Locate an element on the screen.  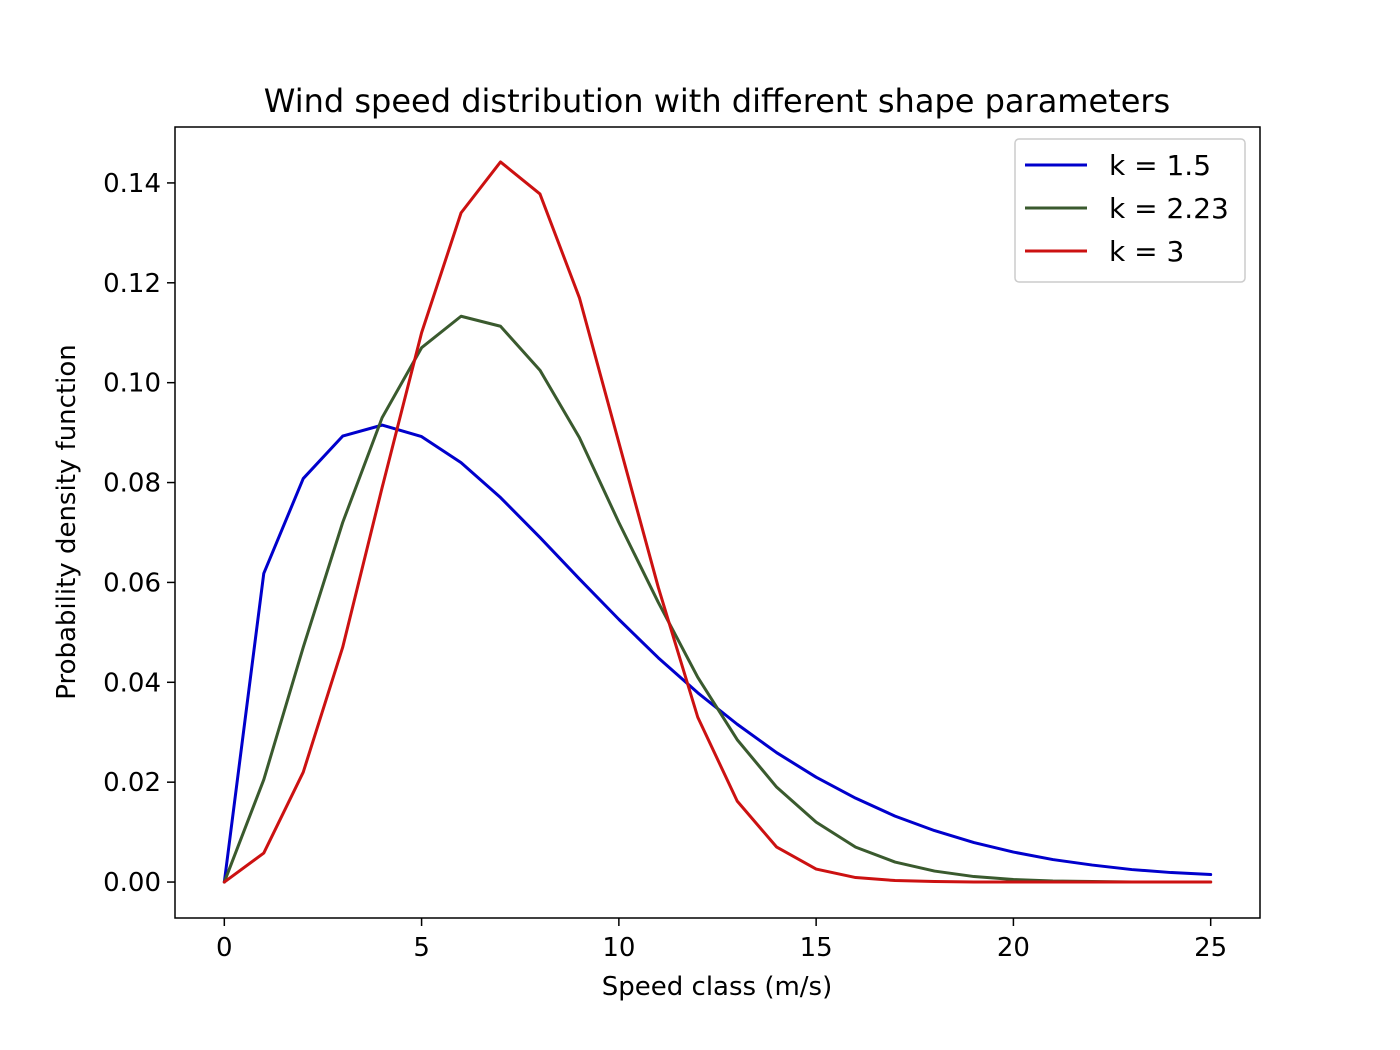
x-tick-label: 25 is located at coordinates (1210, 948).